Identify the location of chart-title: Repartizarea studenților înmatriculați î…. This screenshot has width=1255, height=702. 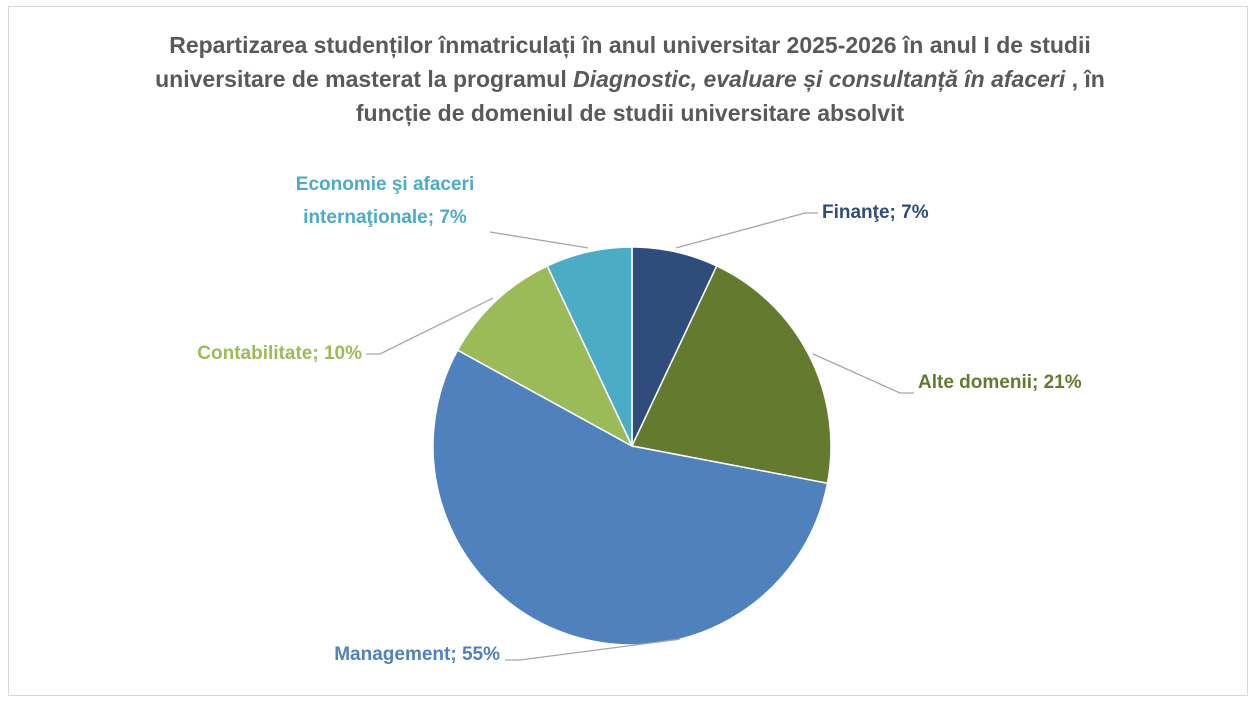
(630, 79).